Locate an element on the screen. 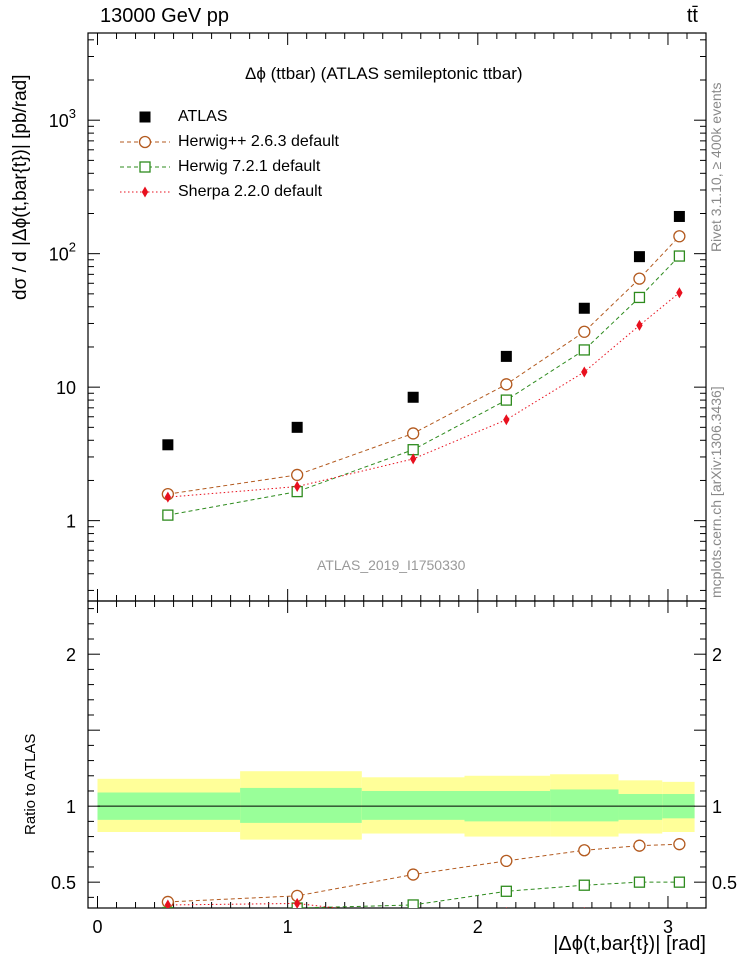 Image resolution: width=746 pixels, height=972 pixels. legend-label-1: Herwig++ 2.6.3 default is located at coordinates (258, 141).